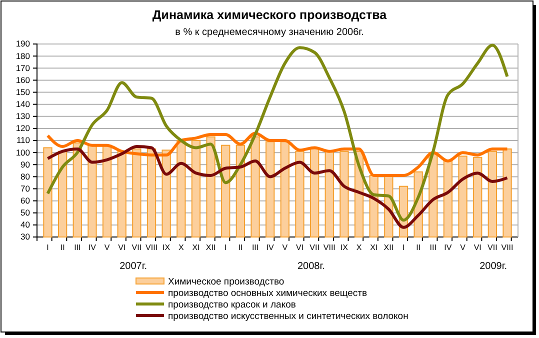 This screenshot has height=338, width=539. What do you see at coordinates (23, 43) in the screenshot?
I see `y-tick-label: 190` at bounding box center [23, 43].